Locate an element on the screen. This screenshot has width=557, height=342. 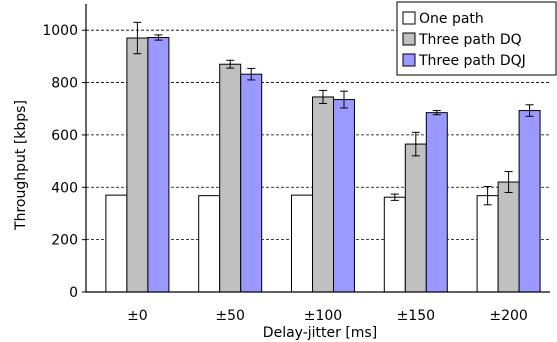
legend-label: Three path DQ is located at coordinates (470, 40).